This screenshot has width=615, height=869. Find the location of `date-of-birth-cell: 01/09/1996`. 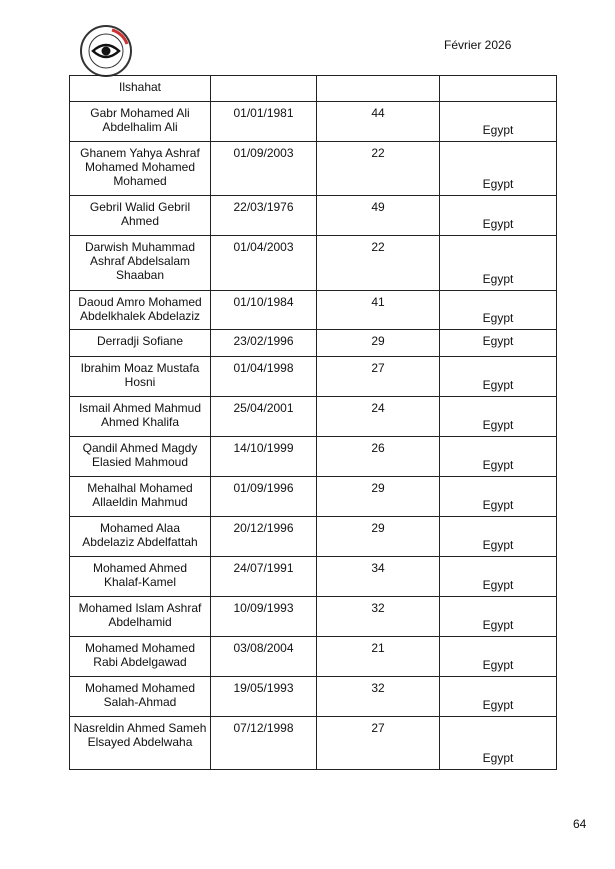

date-of-birth-cell: 01/09/1996 is located at coordinates (263, 496).